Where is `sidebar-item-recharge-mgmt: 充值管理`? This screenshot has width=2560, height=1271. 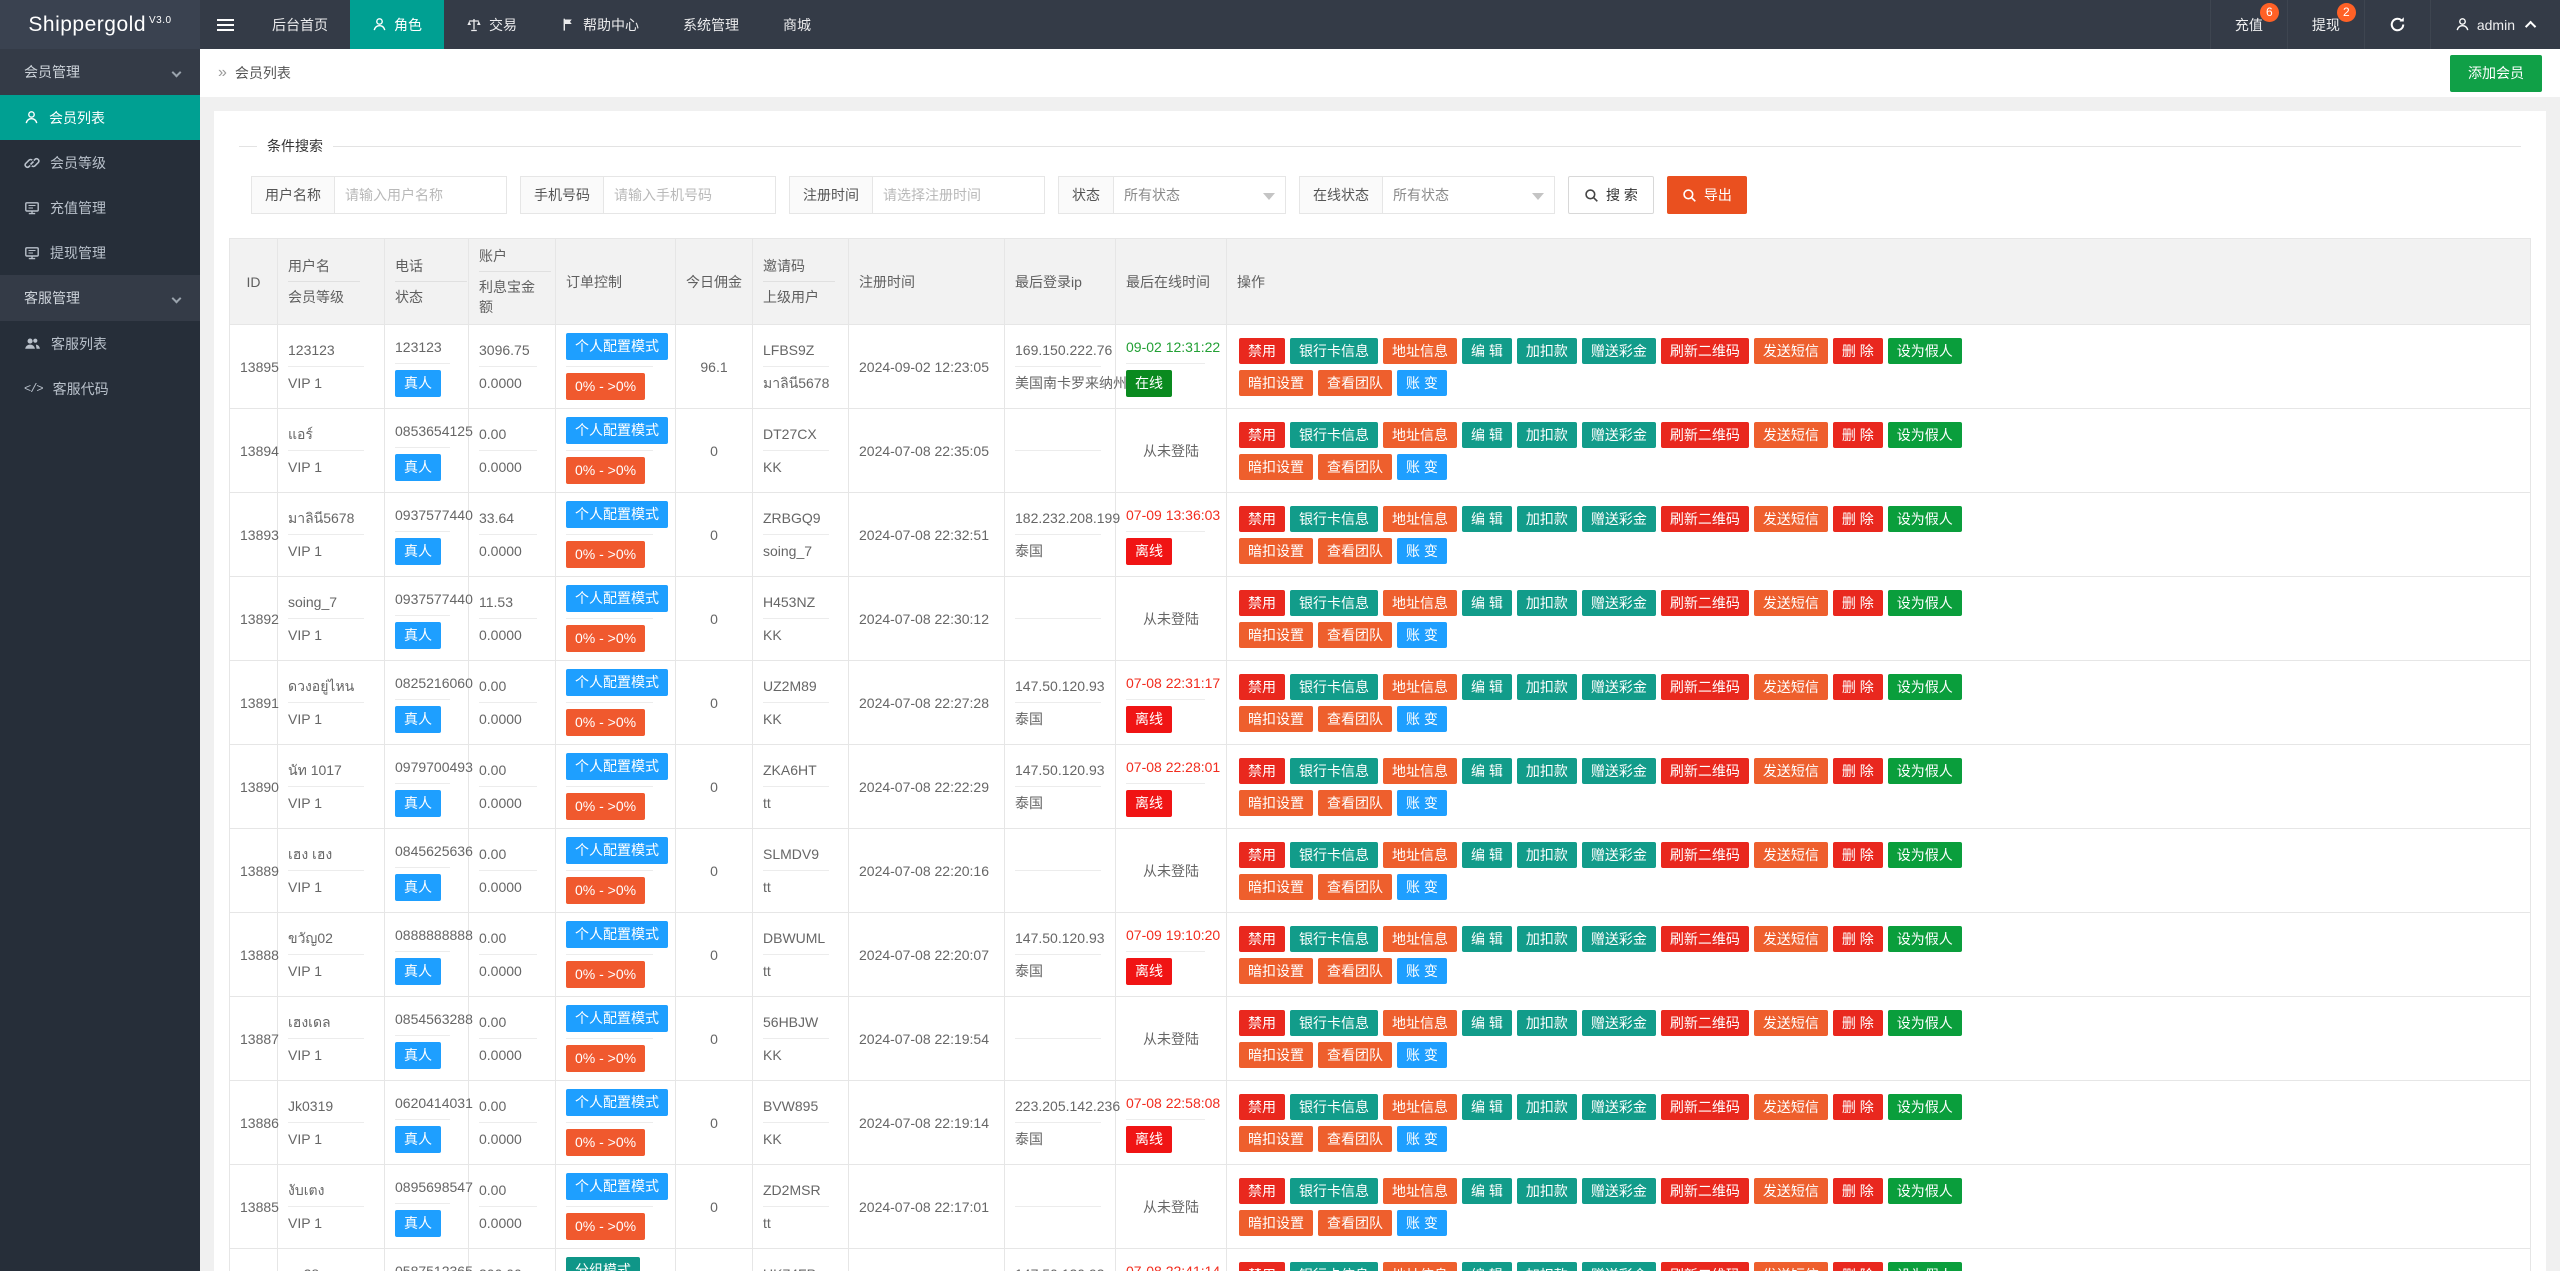
sidebar-item-recharge-mgmt: 充值管理 is located at coordinates (100, 207).